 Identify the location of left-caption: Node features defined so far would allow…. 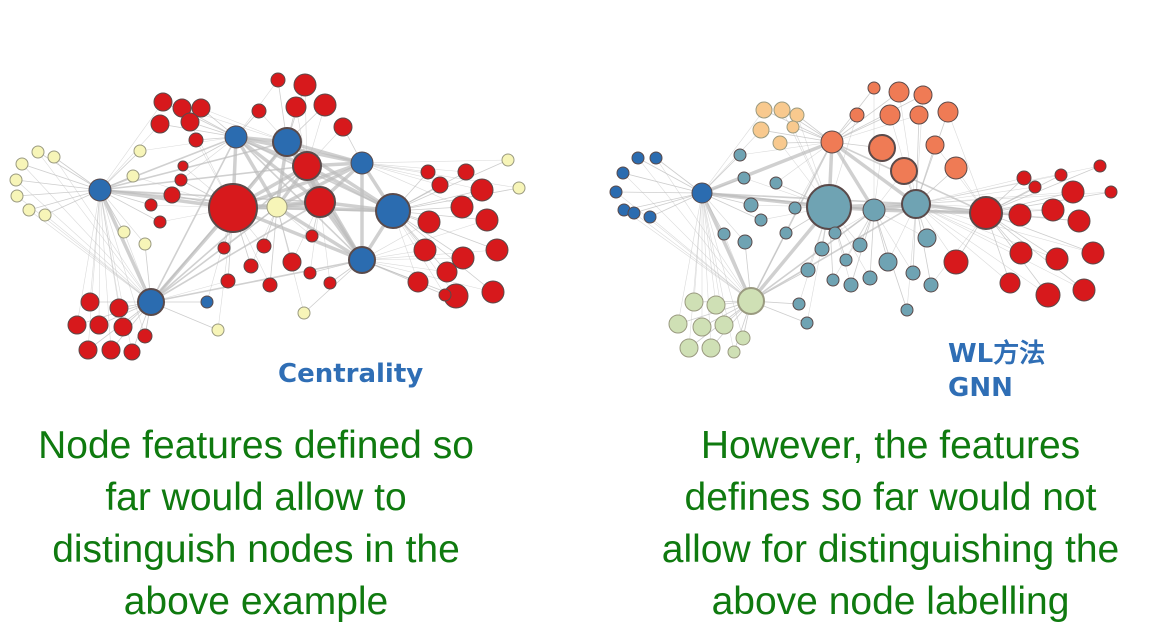
(256, 524).